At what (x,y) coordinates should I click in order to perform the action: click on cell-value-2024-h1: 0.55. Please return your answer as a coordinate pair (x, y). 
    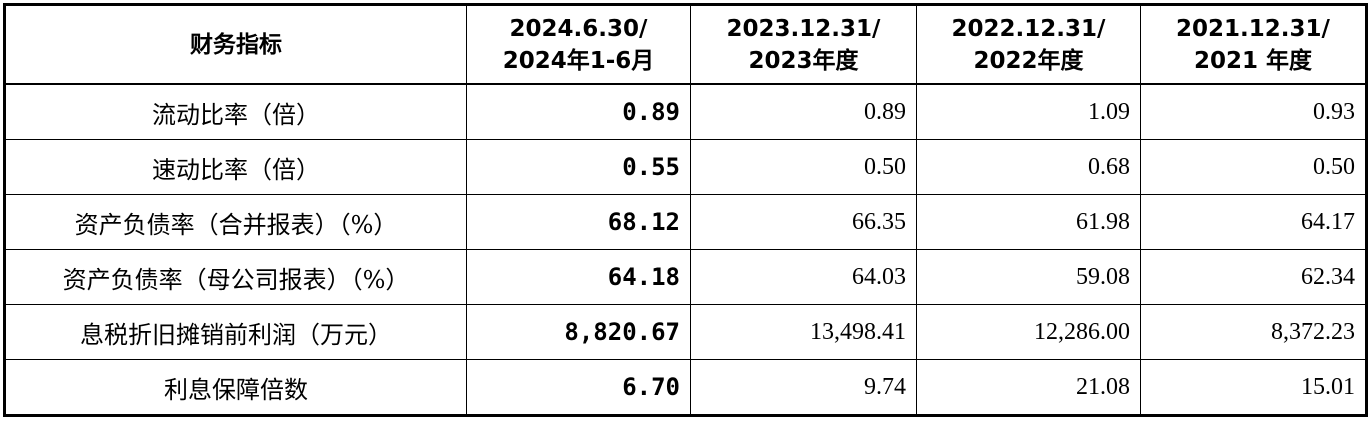
    Looking at the image, I should click on (578, 167).